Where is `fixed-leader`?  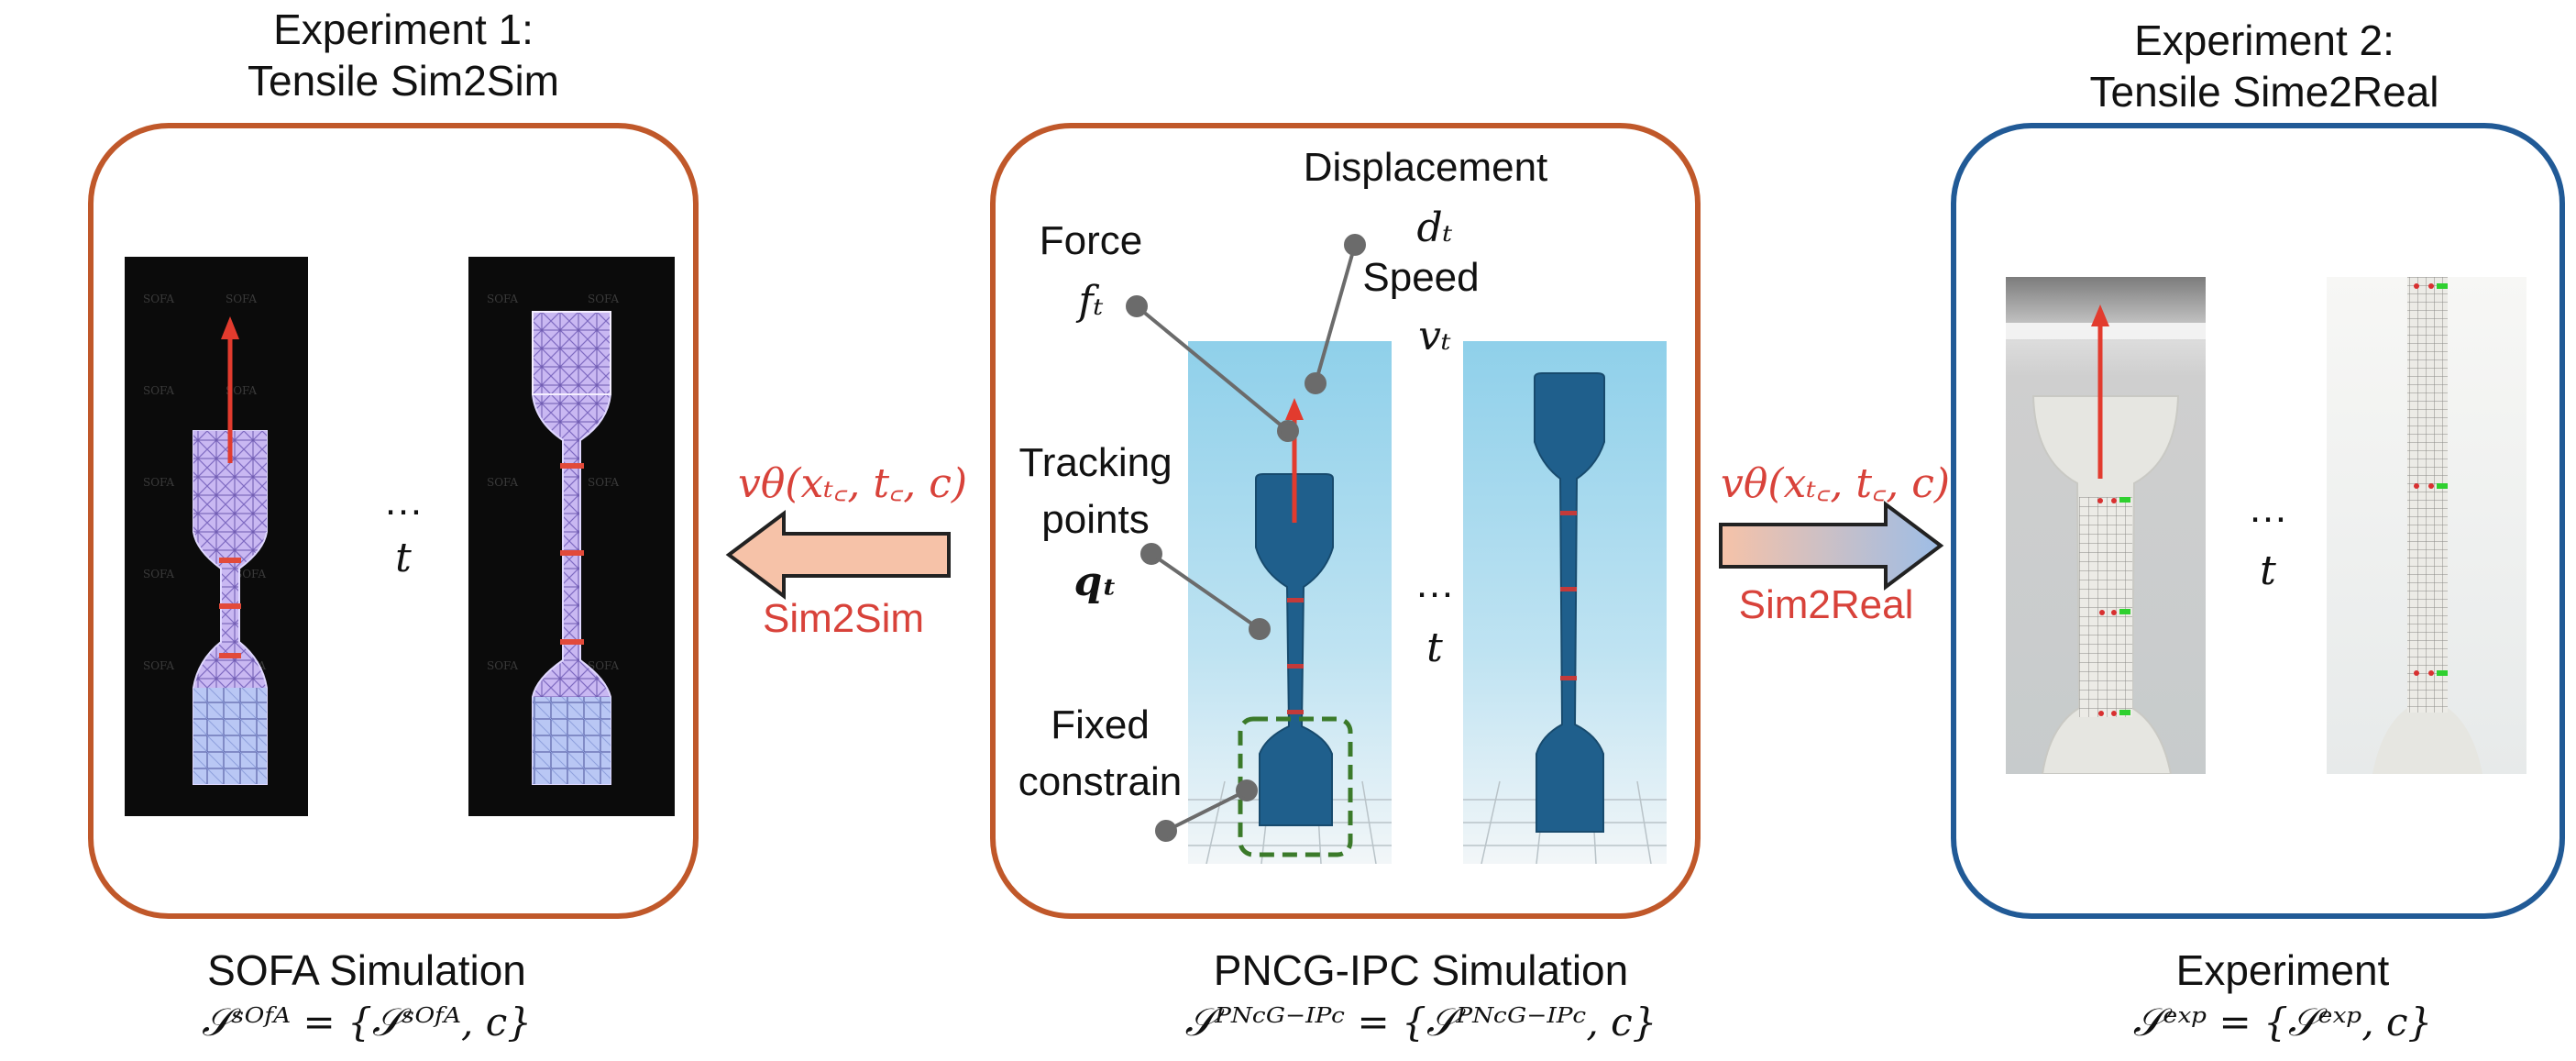 fixed-leader is located at coordinates (1206, 811).